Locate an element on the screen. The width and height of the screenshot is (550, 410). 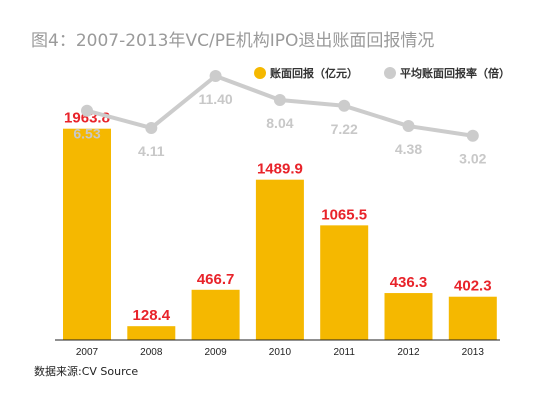
bar-value-label-2008: 128.4 is located at coordinates (152, 315).